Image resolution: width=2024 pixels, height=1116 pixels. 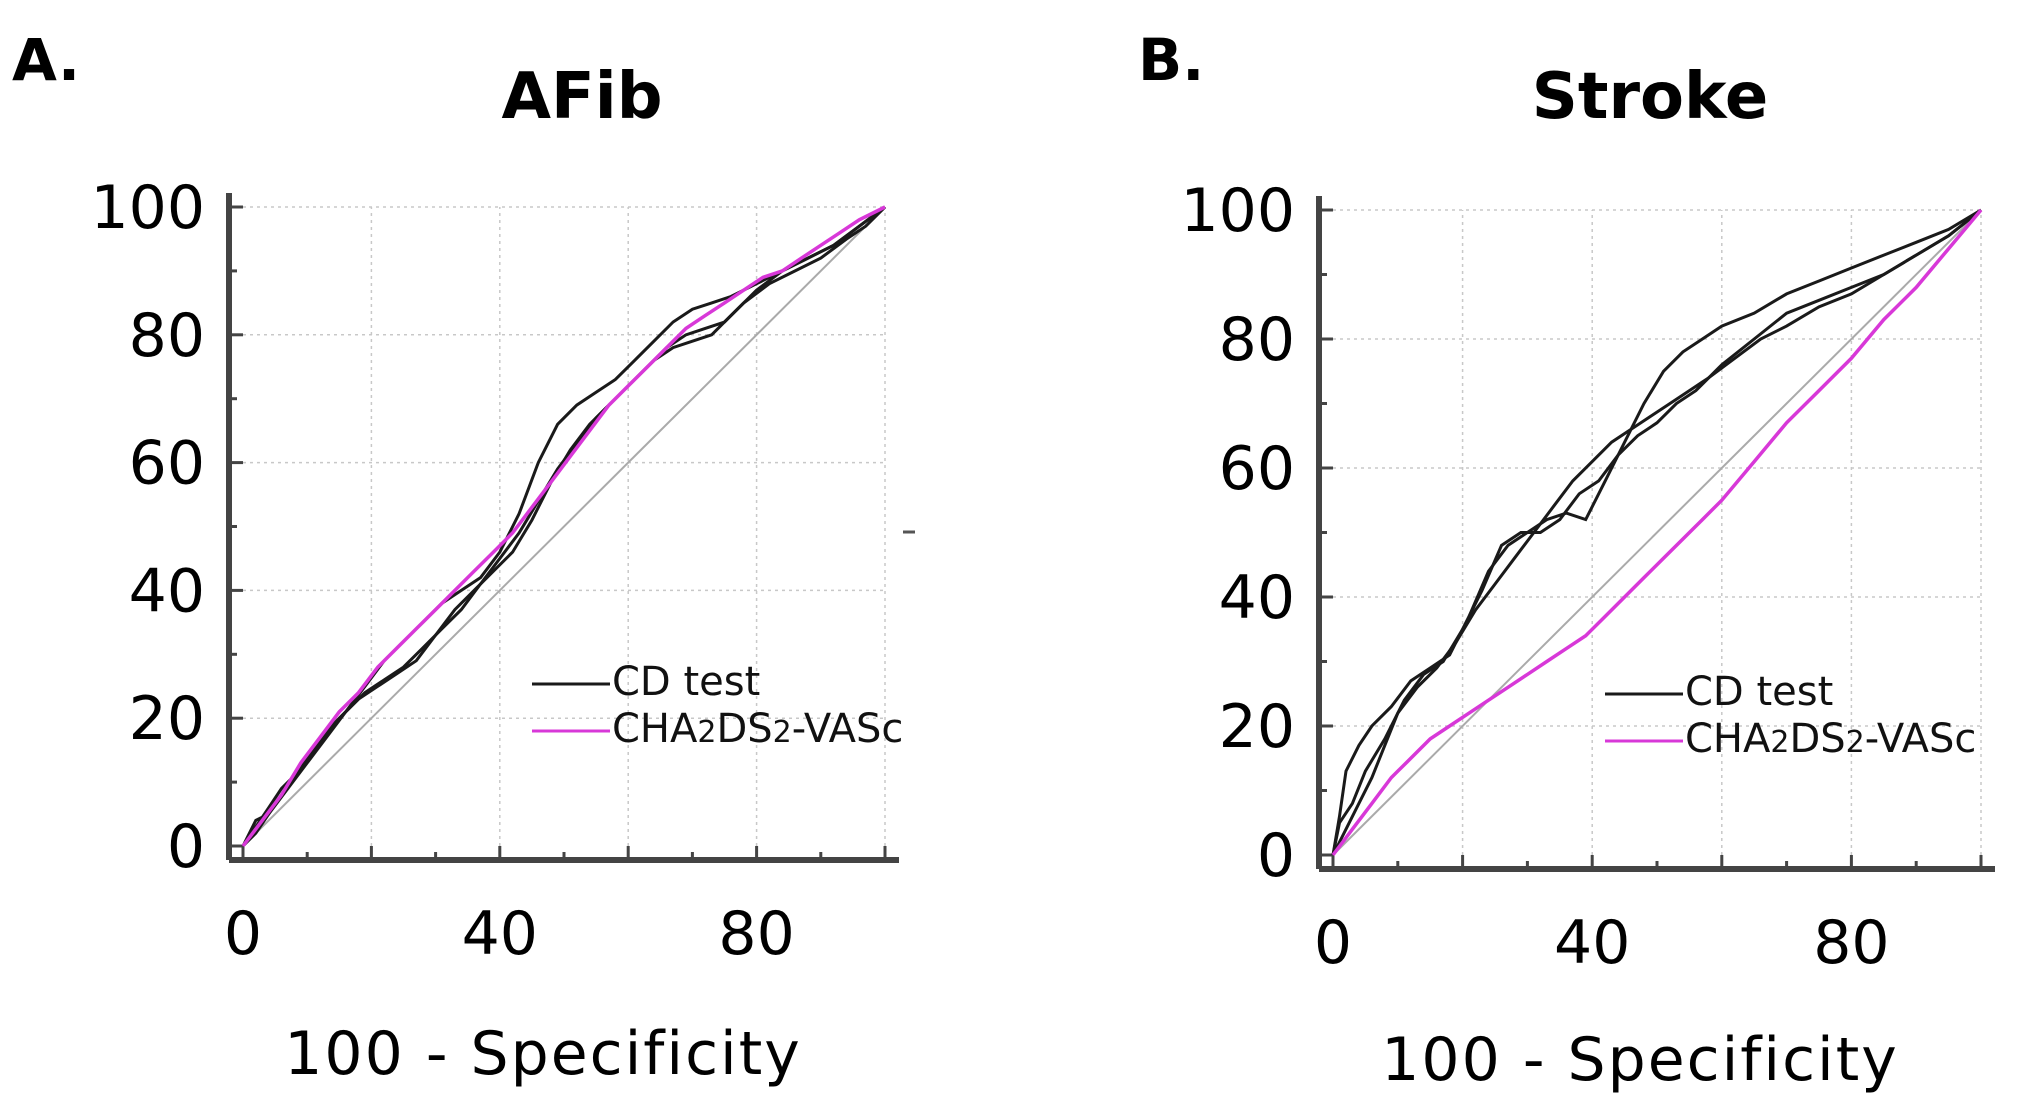 I want to click on stroke-chart-title: Stroke, so click(x=1650, y=97).